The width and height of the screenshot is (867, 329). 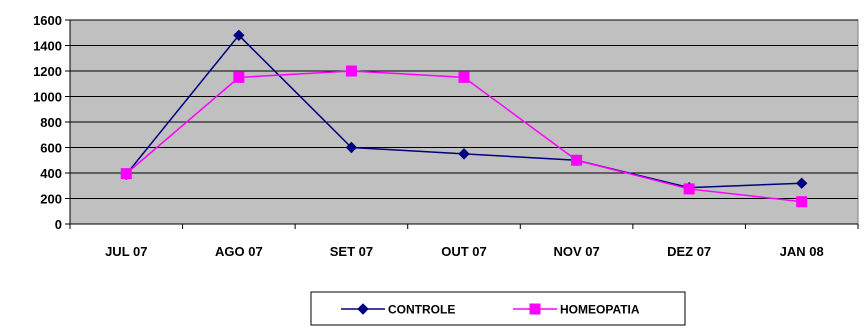 I want to click on y-tick-label: 200, so click(x=51, y=199).